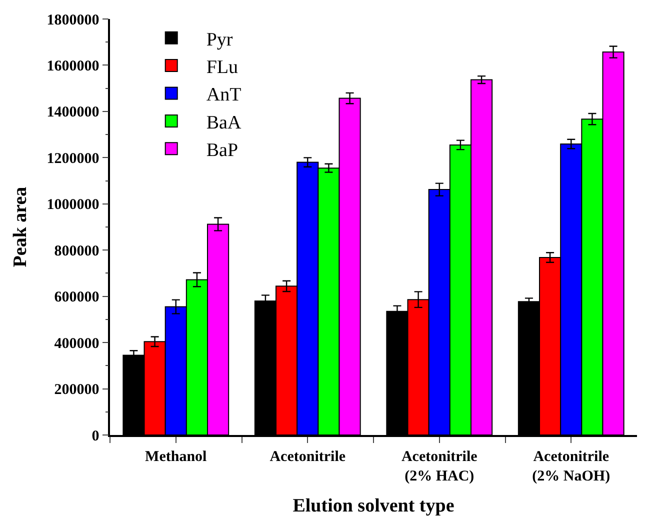 The width and height of the screenshot is (652, 530). What do you see at coordinates (77, 390) in the screenshot?
I see `y-tick-label: 200000` at bounding box center [77, 390].